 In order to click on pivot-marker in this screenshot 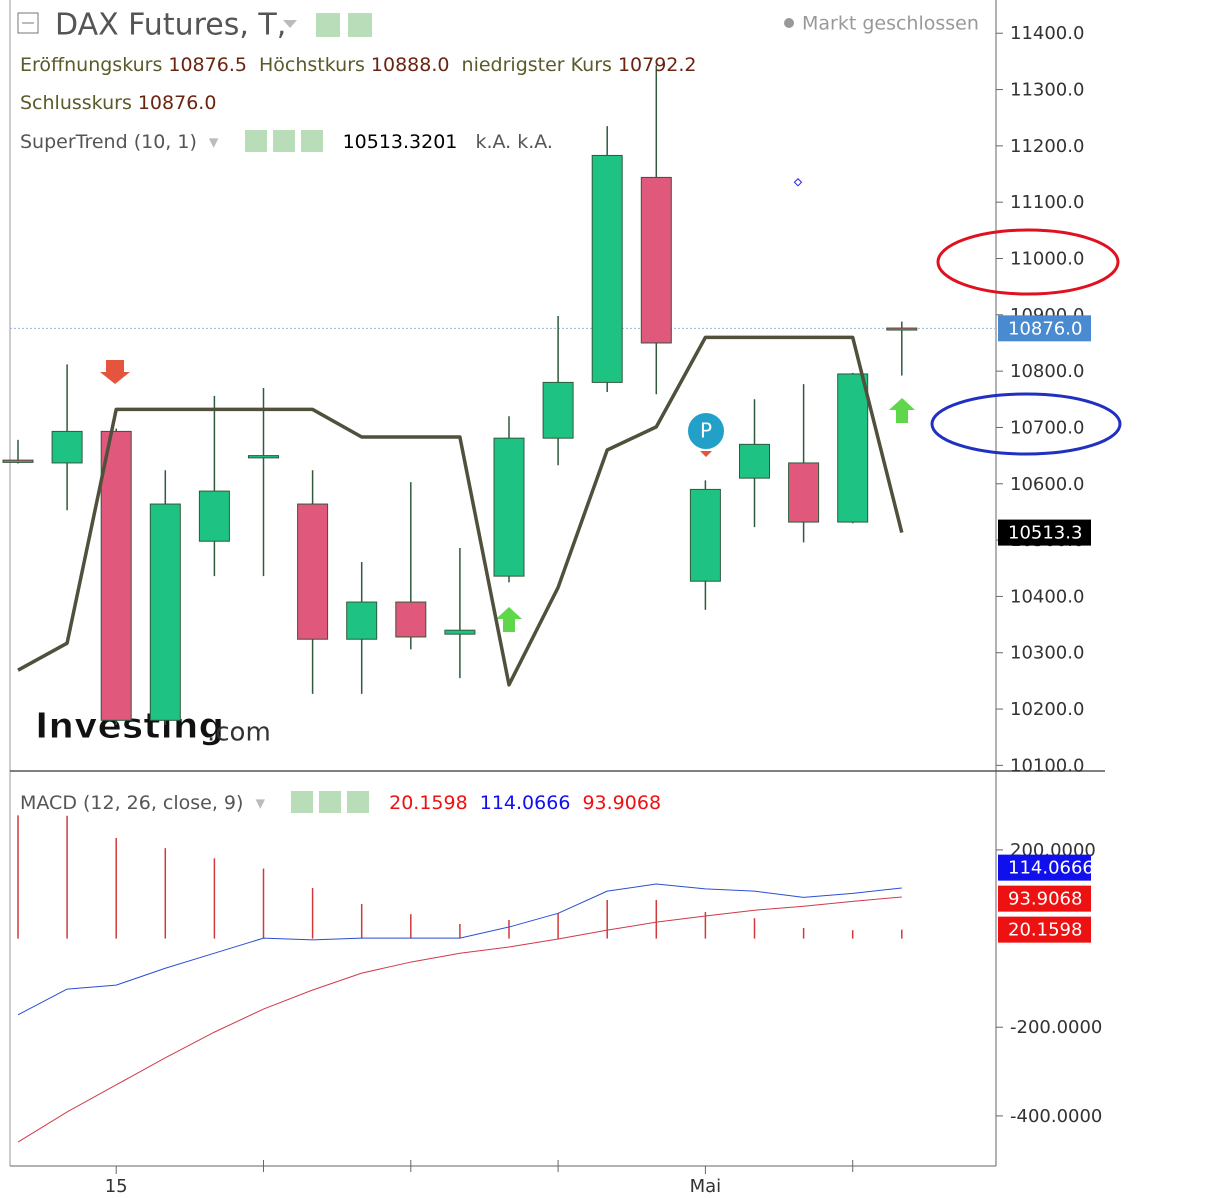, I will do `click(706, 431)`.